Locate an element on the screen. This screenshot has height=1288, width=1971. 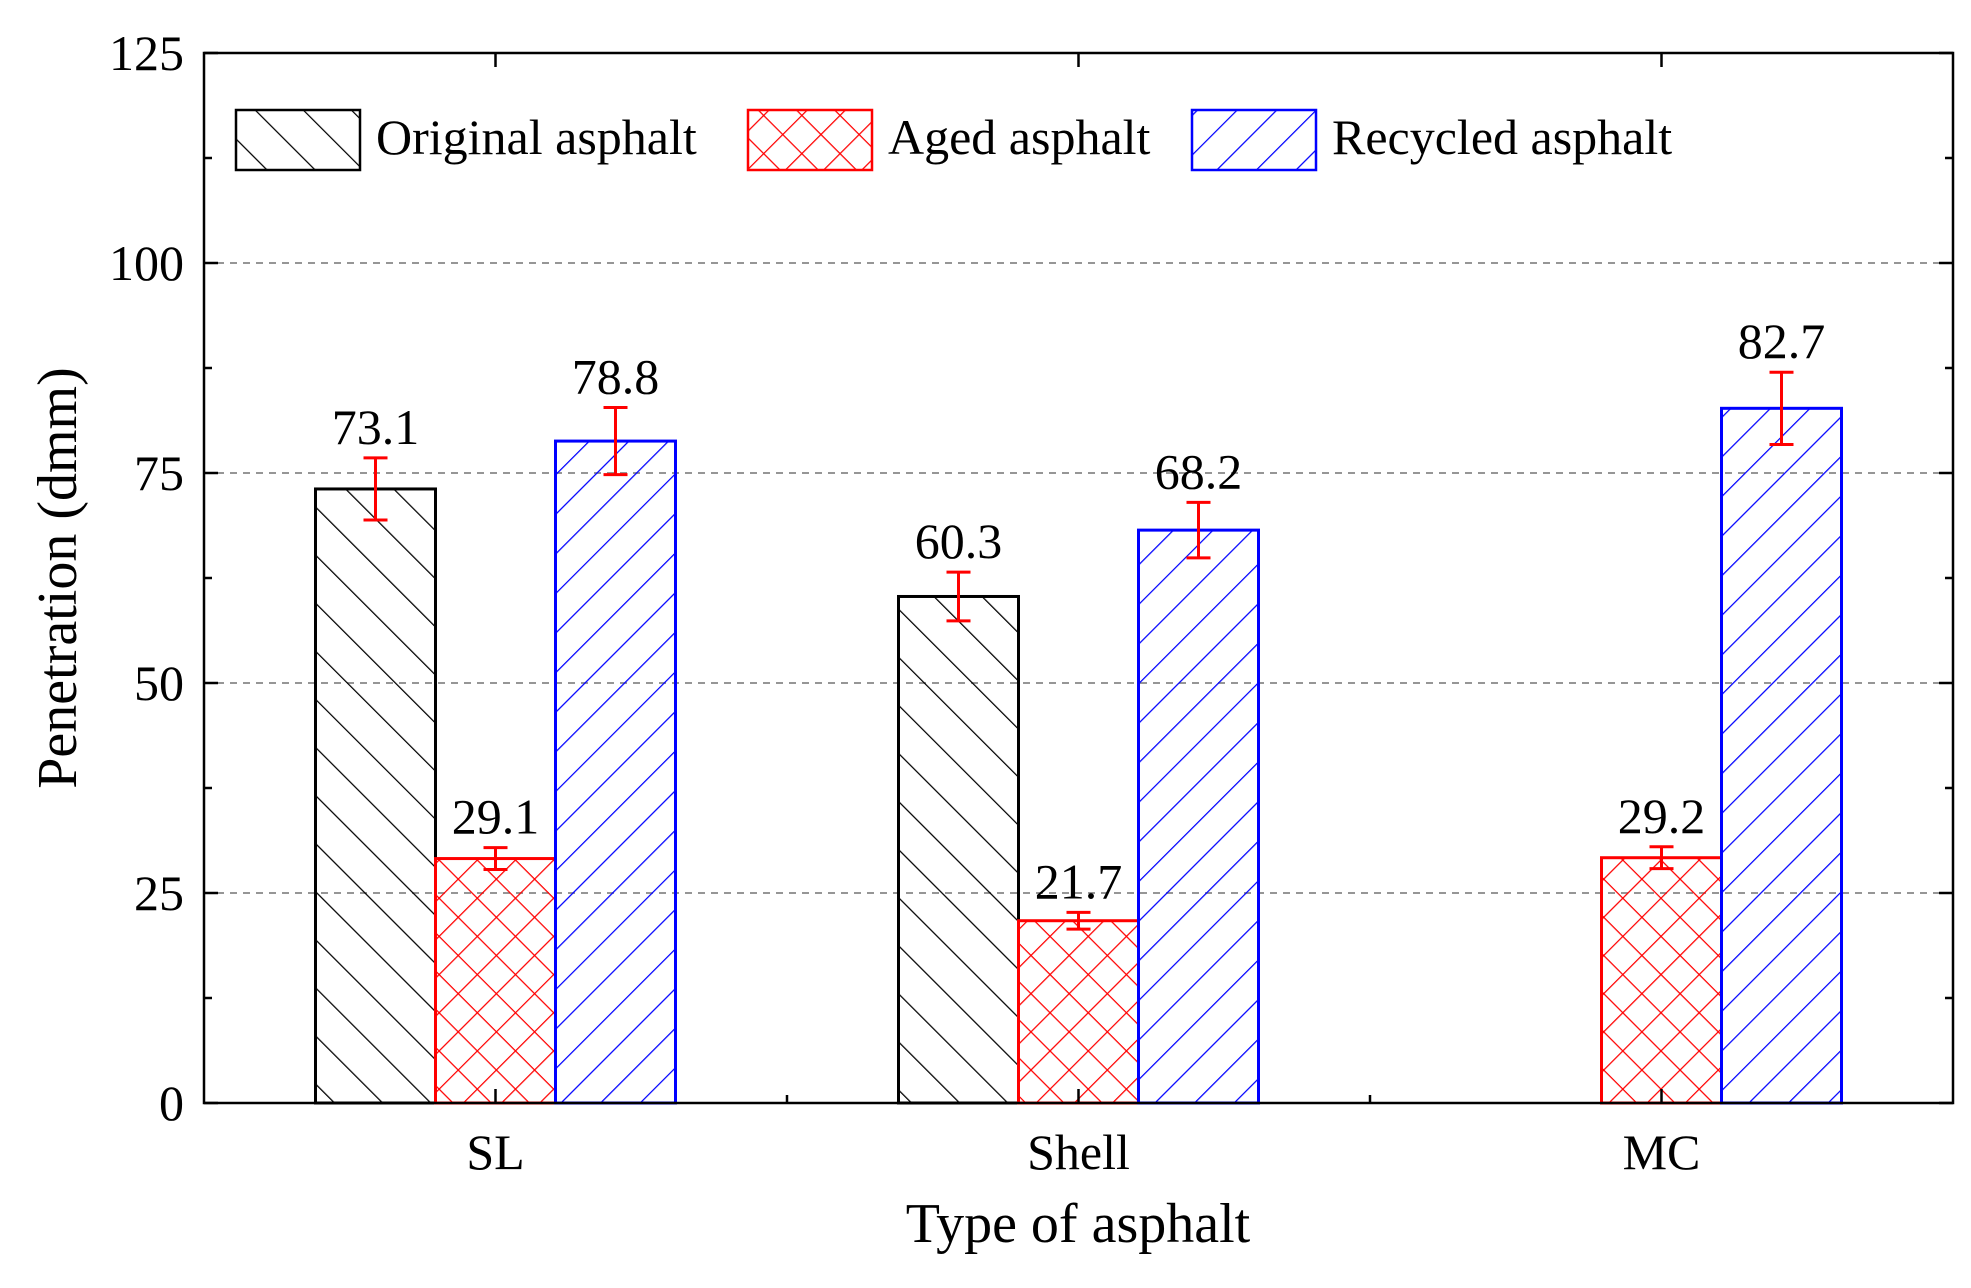
data-label: 78.8 is located at coordinates (616, 376).